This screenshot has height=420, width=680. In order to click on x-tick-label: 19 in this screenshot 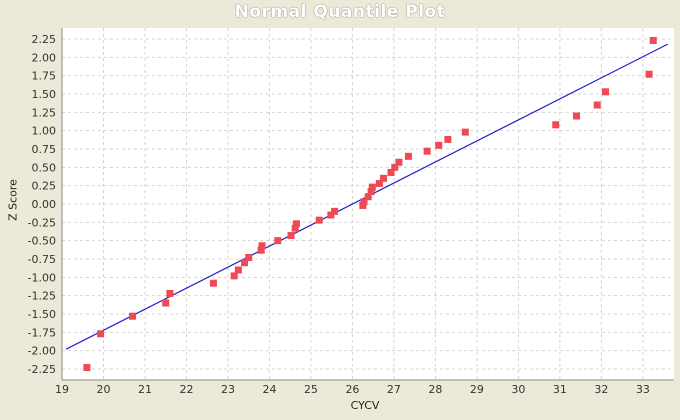, I will do `click(62, 389)`.